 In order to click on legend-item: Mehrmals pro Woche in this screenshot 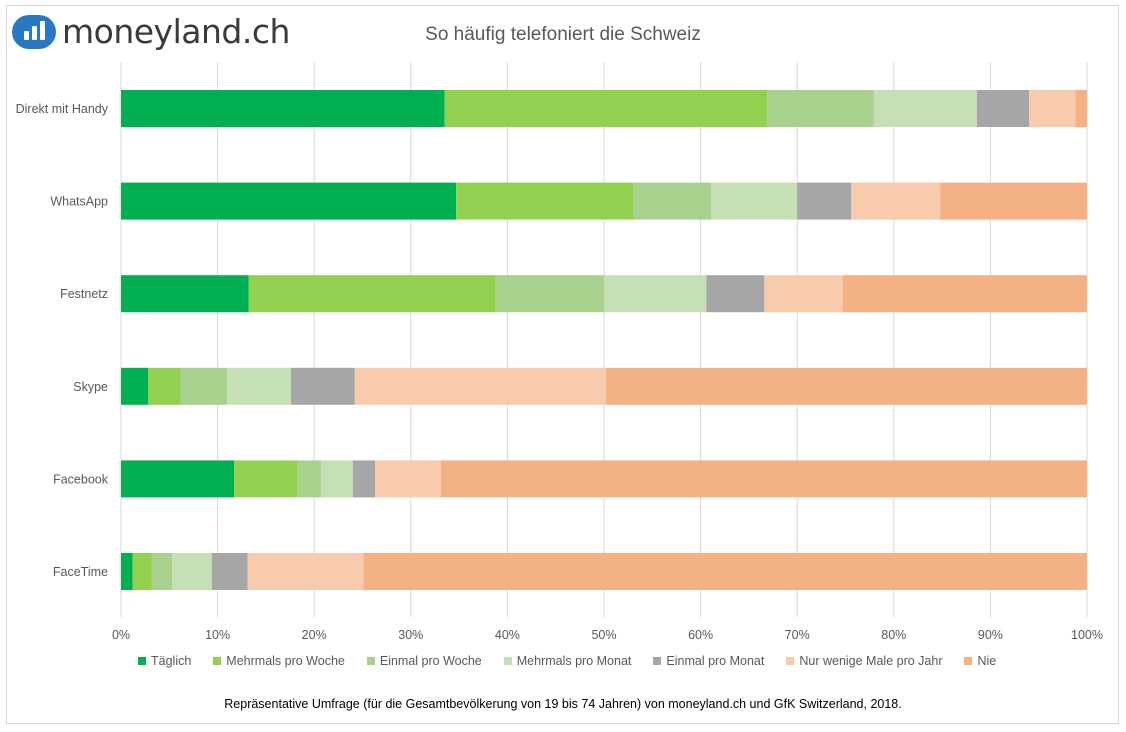, I will do `click(279, 661)`.